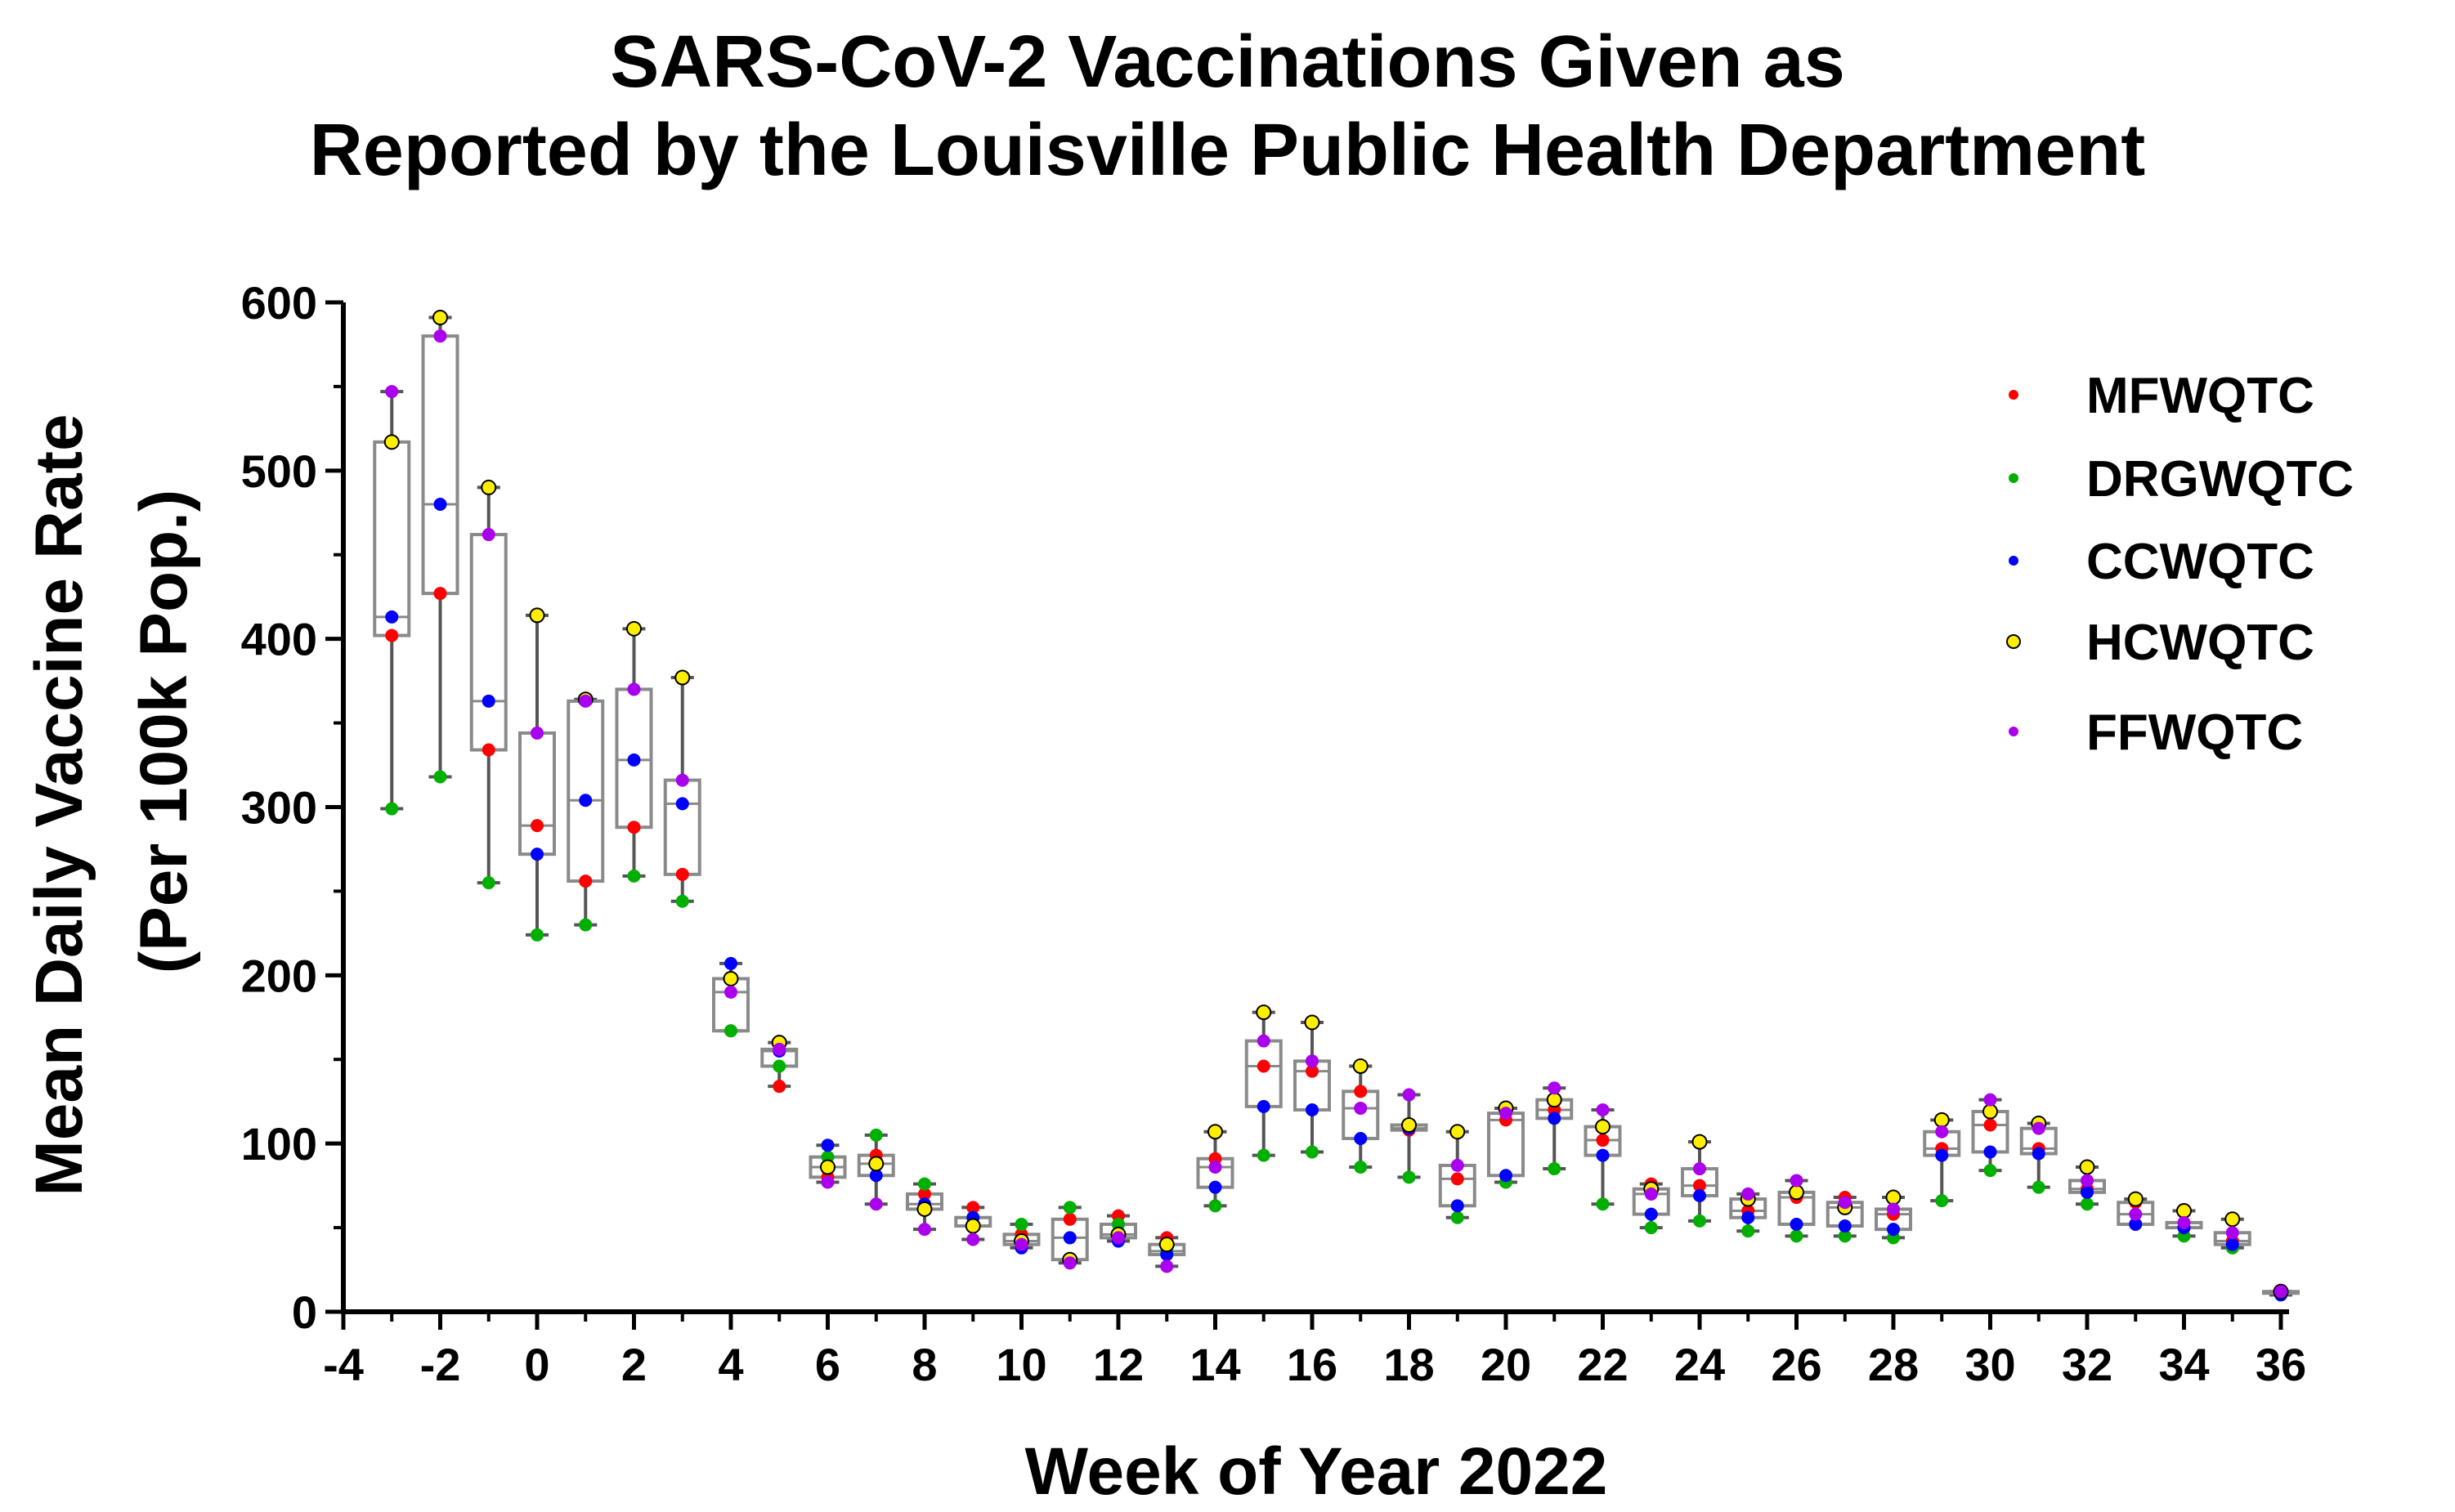 The image size is (2455, 1512). Describe the element at coordinates (279, 808) in the screenshot. I see `y-tick-label: 300` at that location.